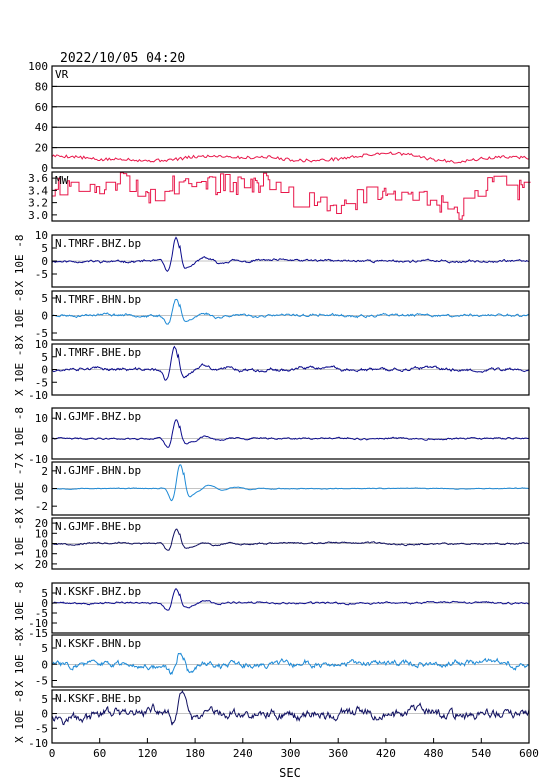 This screenshot has height=781, width=554. What do you see at coordinates (38, 633) in the screenshot?
I see `y-tick-label: -15` at bounding box center [38, 633].